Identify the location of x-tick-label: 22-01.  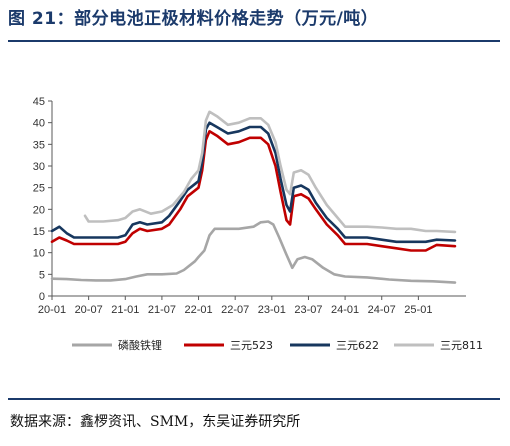
(198, 310).